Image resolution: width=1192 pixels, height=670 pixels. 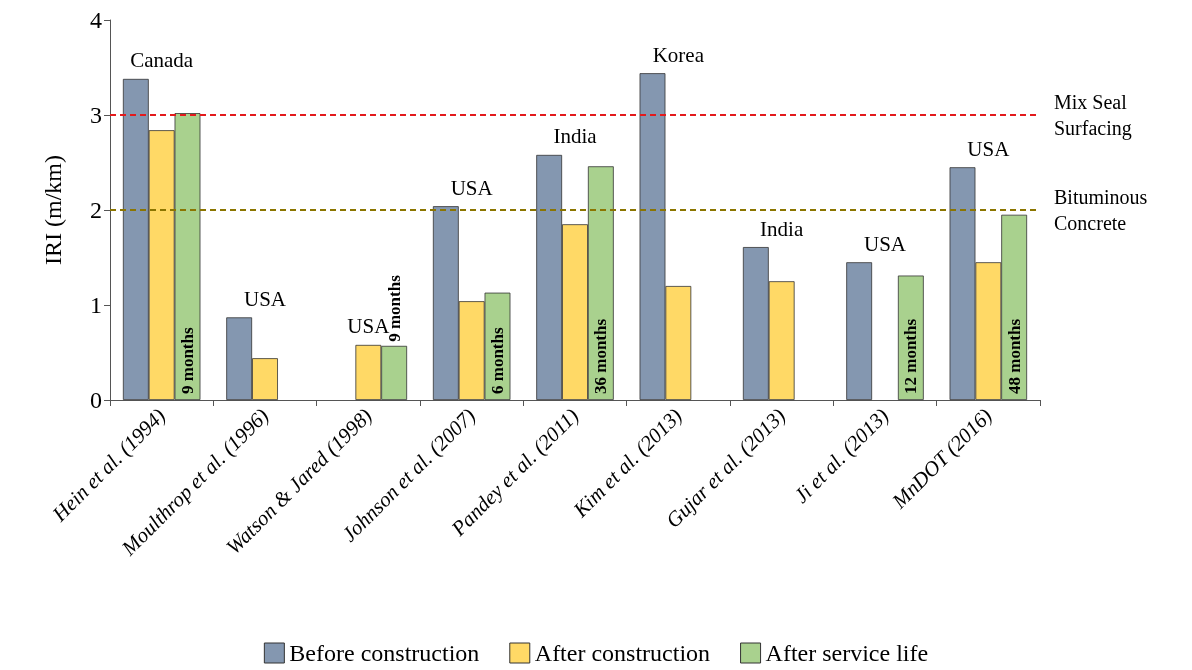 I want to click on legend-label: After service life, so click(x=847, y=653).